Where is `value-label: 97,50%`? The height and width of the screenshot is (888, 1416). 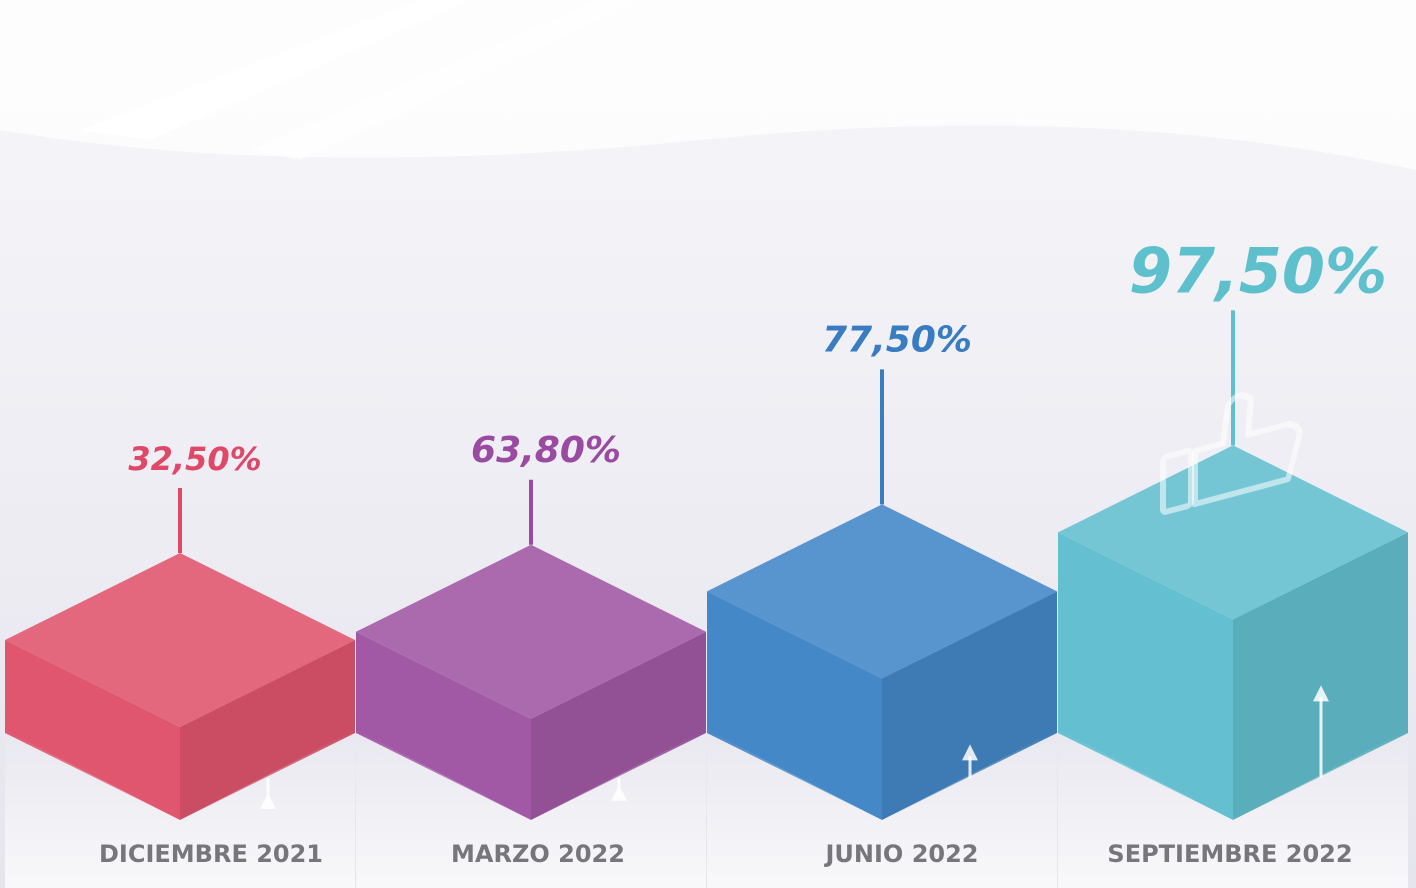 value-label: 97,50% is located at coordinates (1258, 270).